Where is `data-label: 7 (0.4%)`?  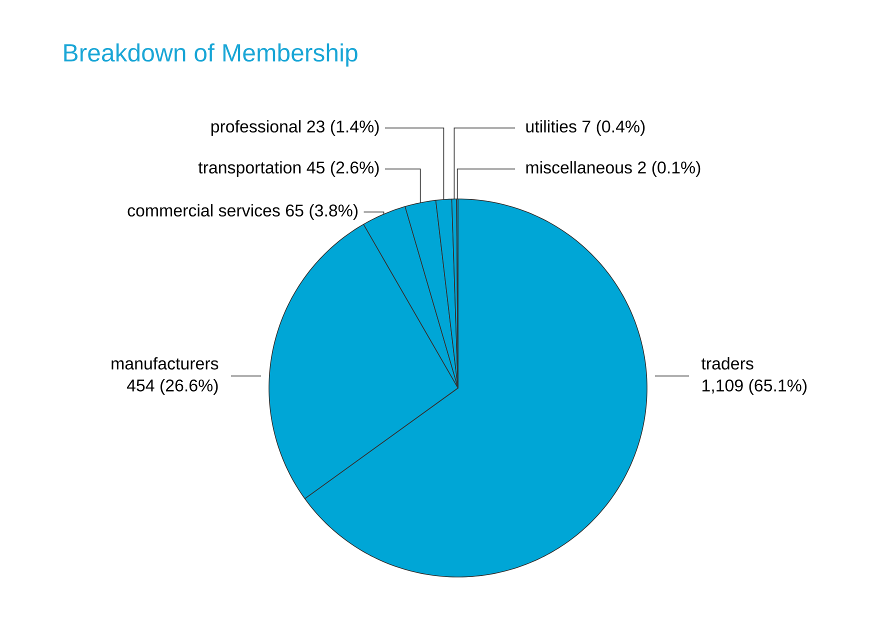 data-label: 7 (0.4%) is located at coordinates (613, 128).